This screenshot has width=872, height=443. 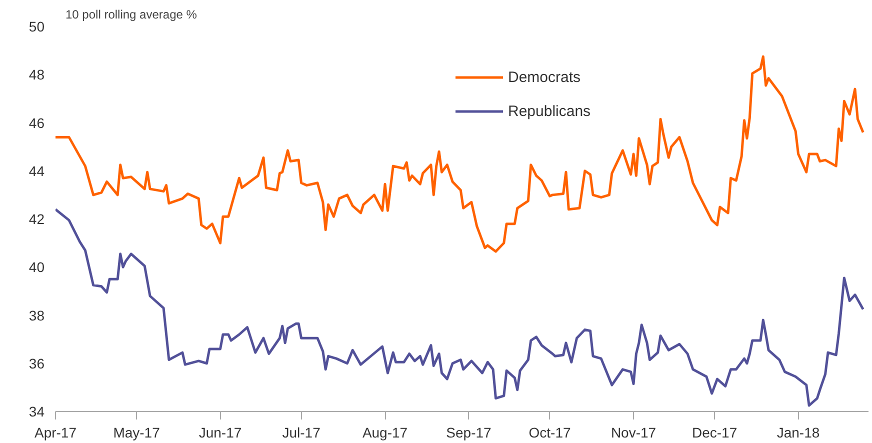 I want to click on x-tick-label: Jun-17, so click(x=220, y=432).